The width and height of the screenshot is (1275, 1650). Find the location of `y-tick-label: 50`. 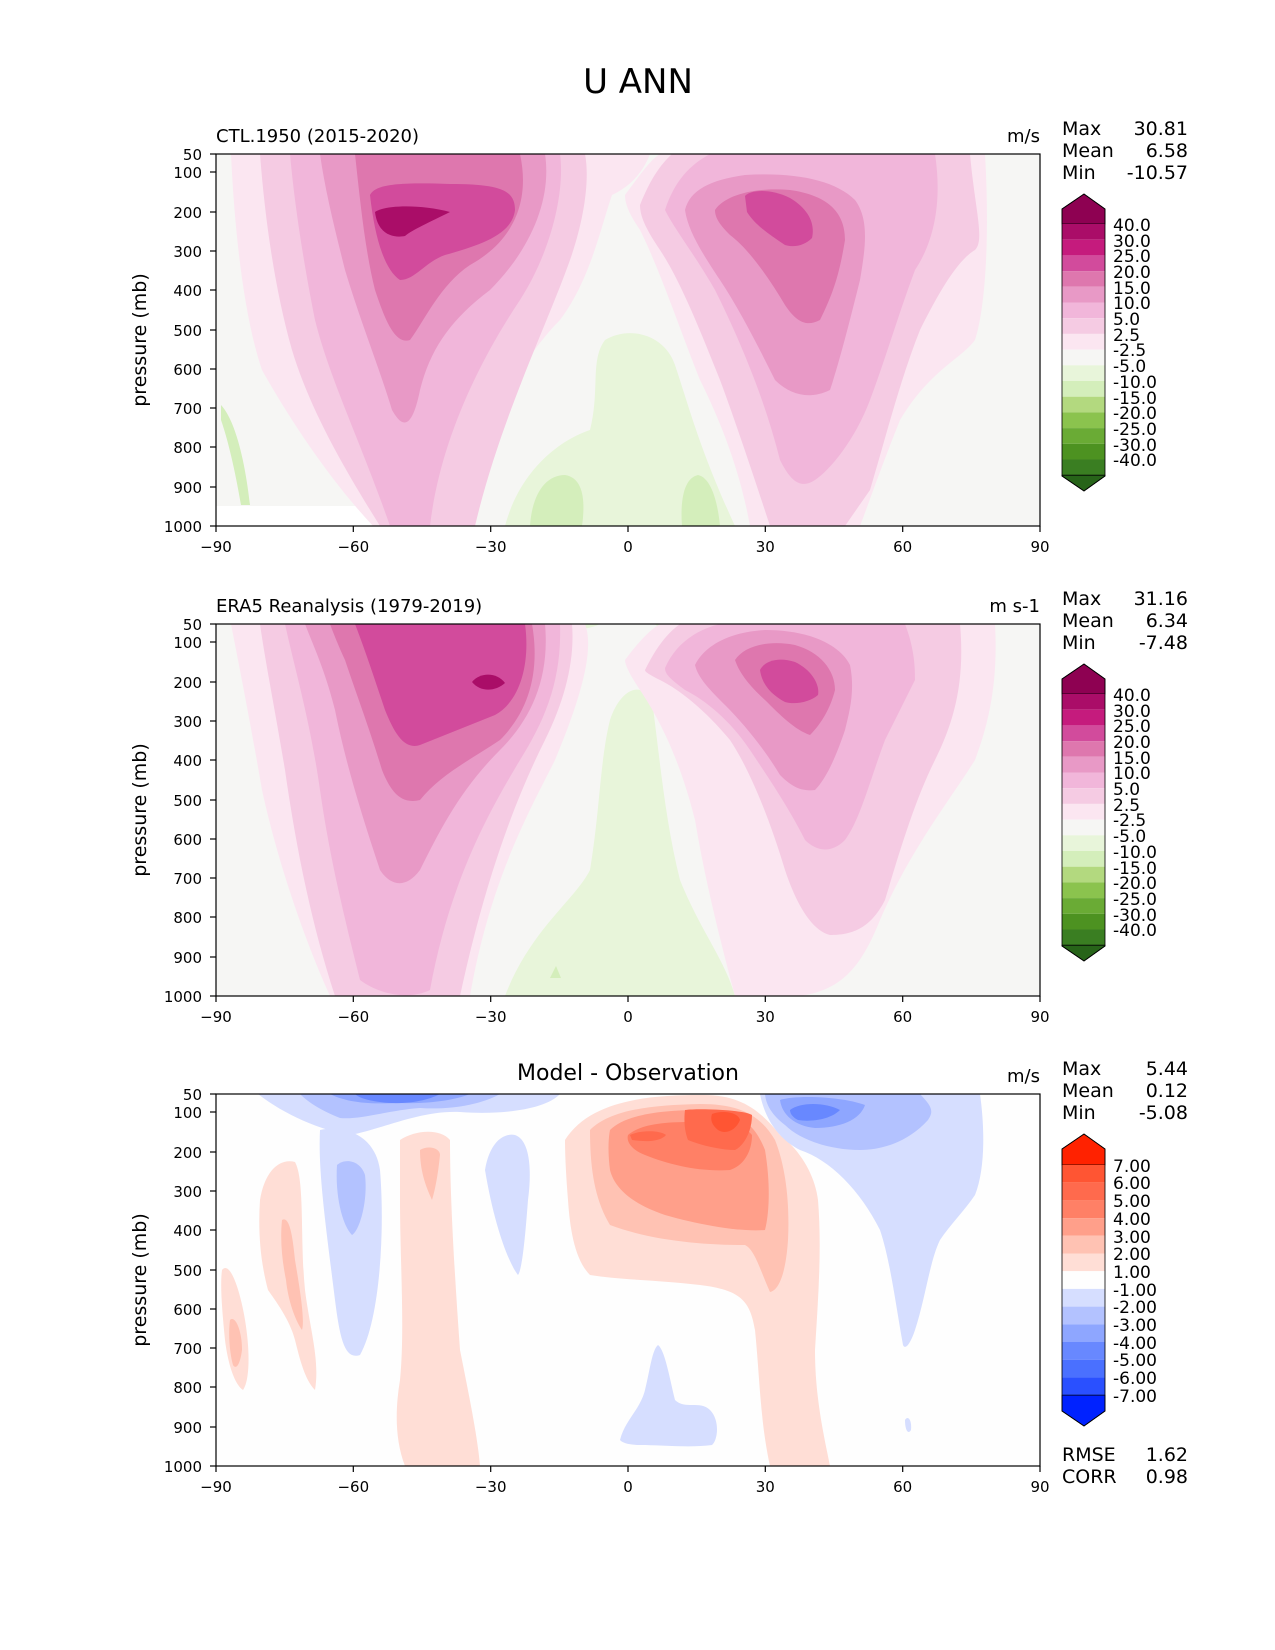

y-tick-label: 50 is located at coordinates (192, 155).